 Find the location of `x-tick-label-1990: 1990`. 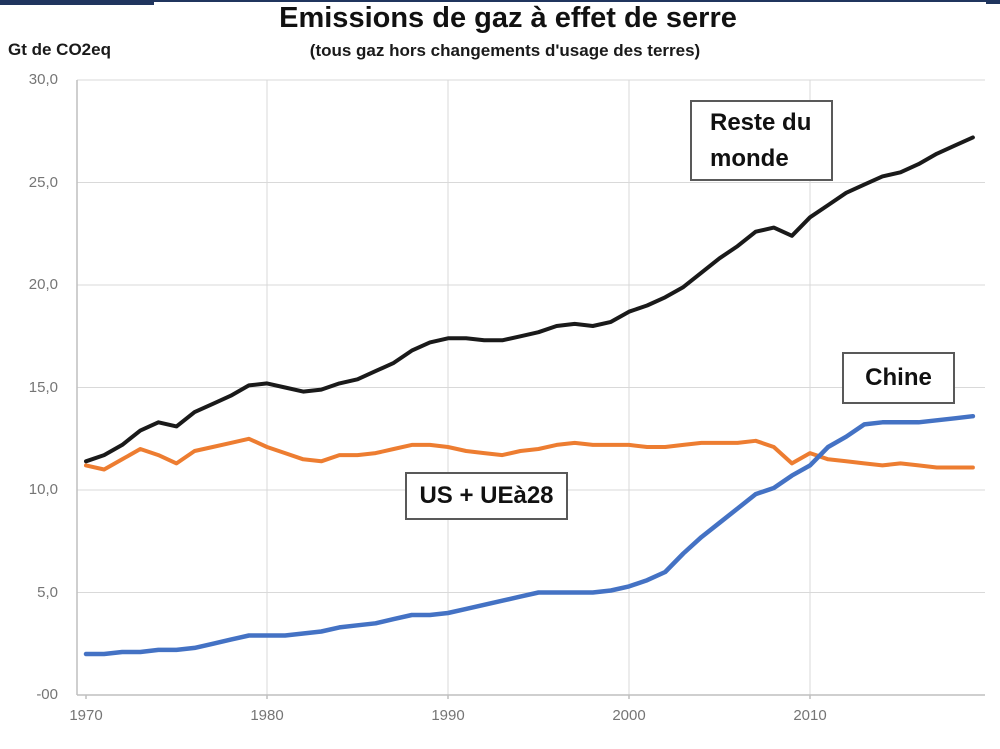

x-tick-label-1990: 1990 is located at coordinates (448, 715).